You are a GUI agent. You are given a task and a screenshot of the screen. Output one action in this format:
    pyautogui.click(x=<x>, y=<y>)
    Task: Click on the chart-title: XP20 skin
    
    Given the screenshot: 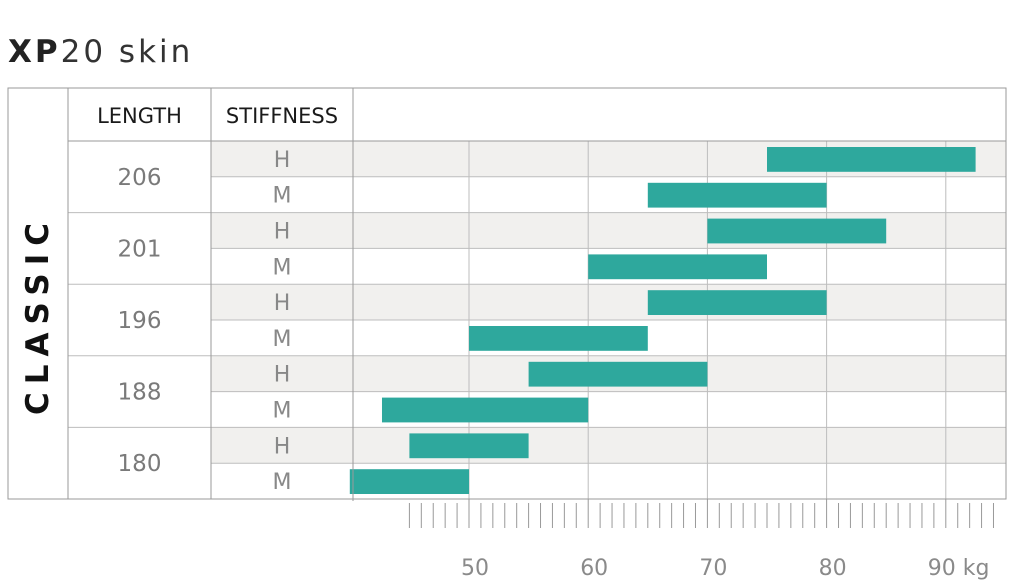 What is the action you would take?
    pyautogui.click(x=100, y=52)
    